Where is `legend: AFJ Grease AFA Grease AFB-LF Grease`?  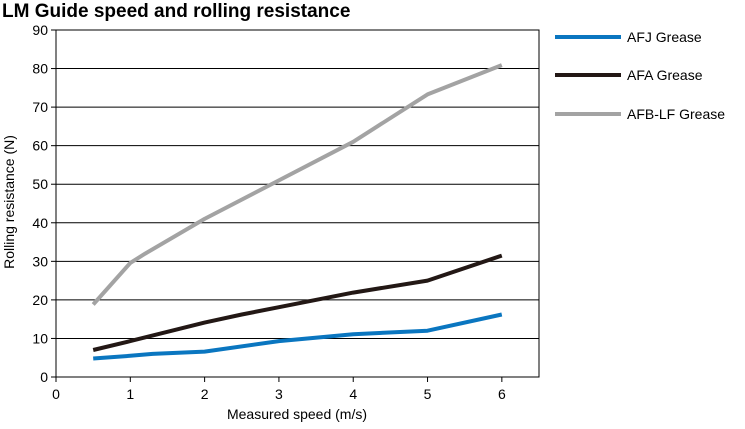
legend: AFJ Grease AFA Grease AFB-LF Grease is located at coordinates (640, 75).